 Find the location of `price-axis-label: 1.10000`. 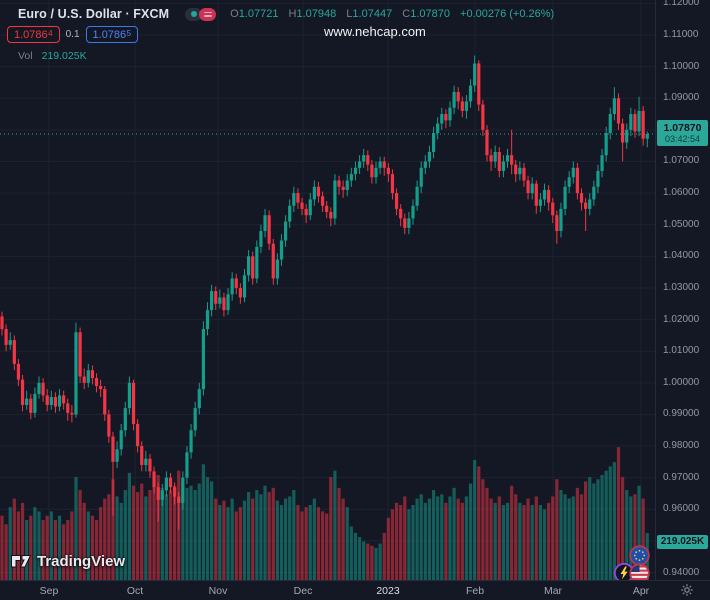

price-axis-label: 1.10000 is located at coordinates (681, 66).